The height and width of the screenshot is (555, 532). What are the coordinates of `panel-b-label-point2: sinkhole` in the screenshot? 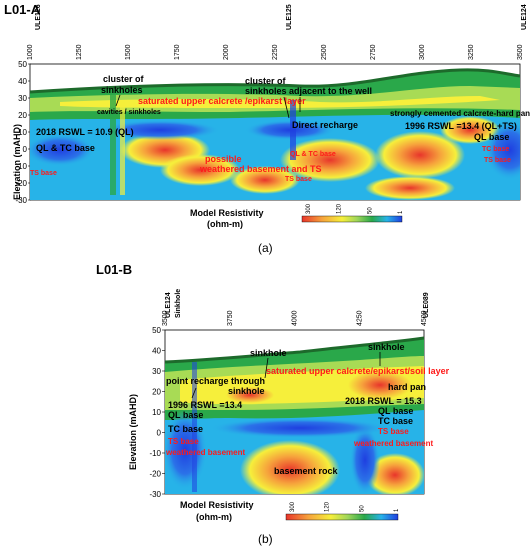 It's located at (246, 391).